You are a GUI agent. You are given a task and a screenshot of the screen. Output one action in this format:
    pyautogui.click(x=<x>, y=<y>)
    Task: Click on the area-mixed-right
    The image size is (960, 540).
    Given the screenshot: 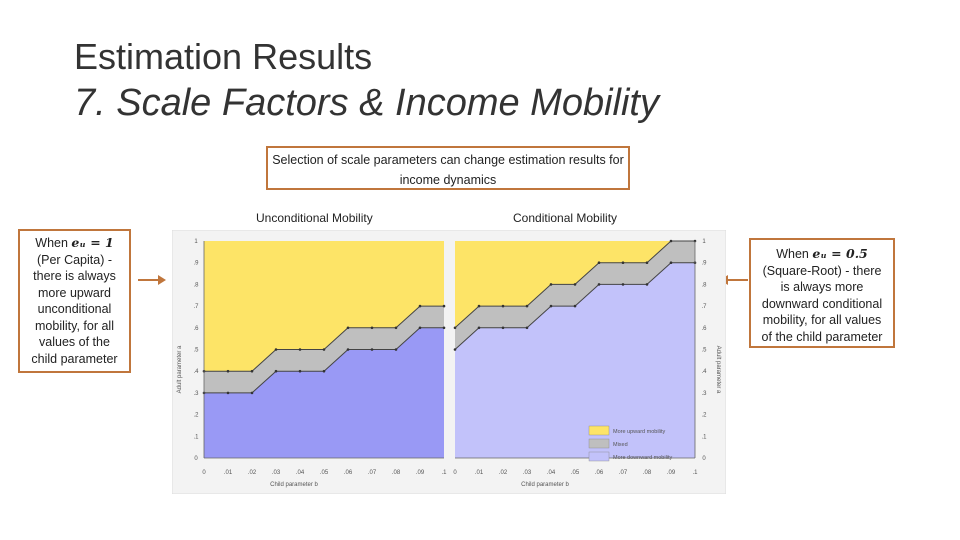 What is the action you would take?
    pyautogui.click(x=575, y=295)
    